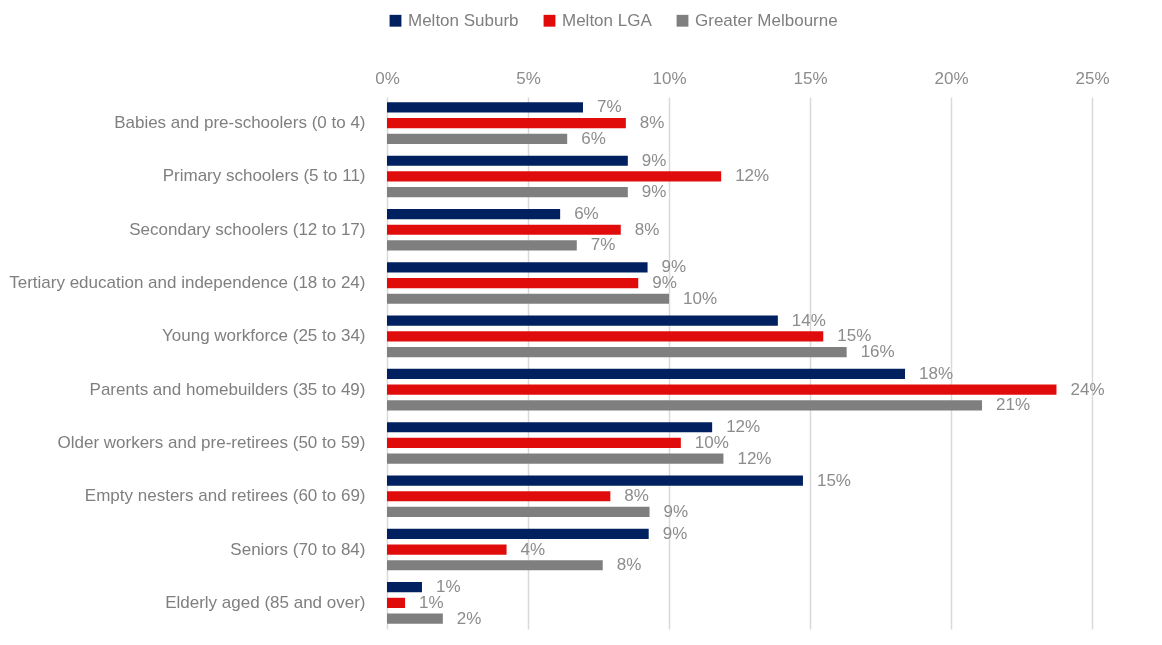  Describe the element at coordinates (265, 602) in the screenshot. I see `y-tick-label: Elderly aged (85 and over)` at that location.